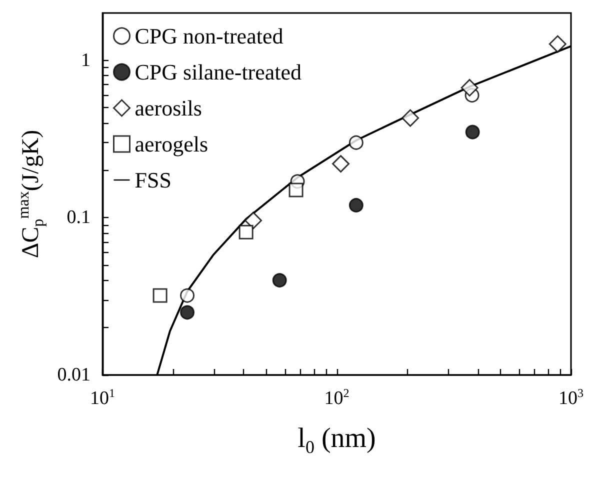 The height and width of the screenshot is (478, 602). I want to click on y-axis-title: ΔCpmax(J/gK), so click(31, 194).